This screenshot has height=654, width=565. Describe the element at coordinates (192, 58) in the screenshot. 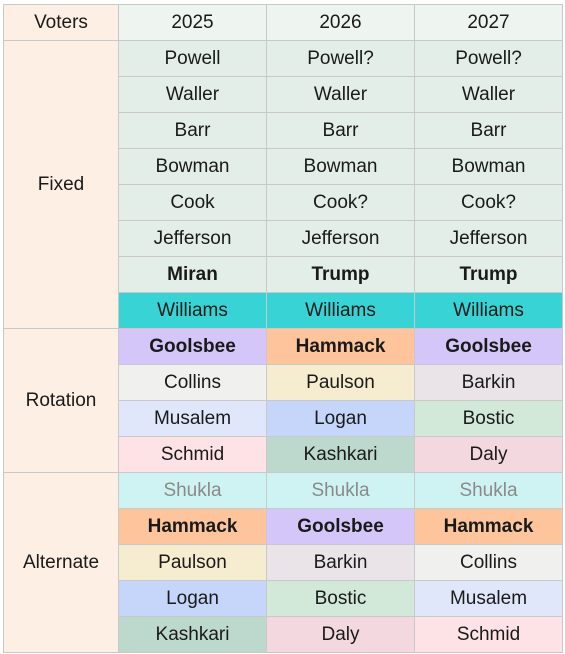

I see `voter-cell: Powell` at that location.